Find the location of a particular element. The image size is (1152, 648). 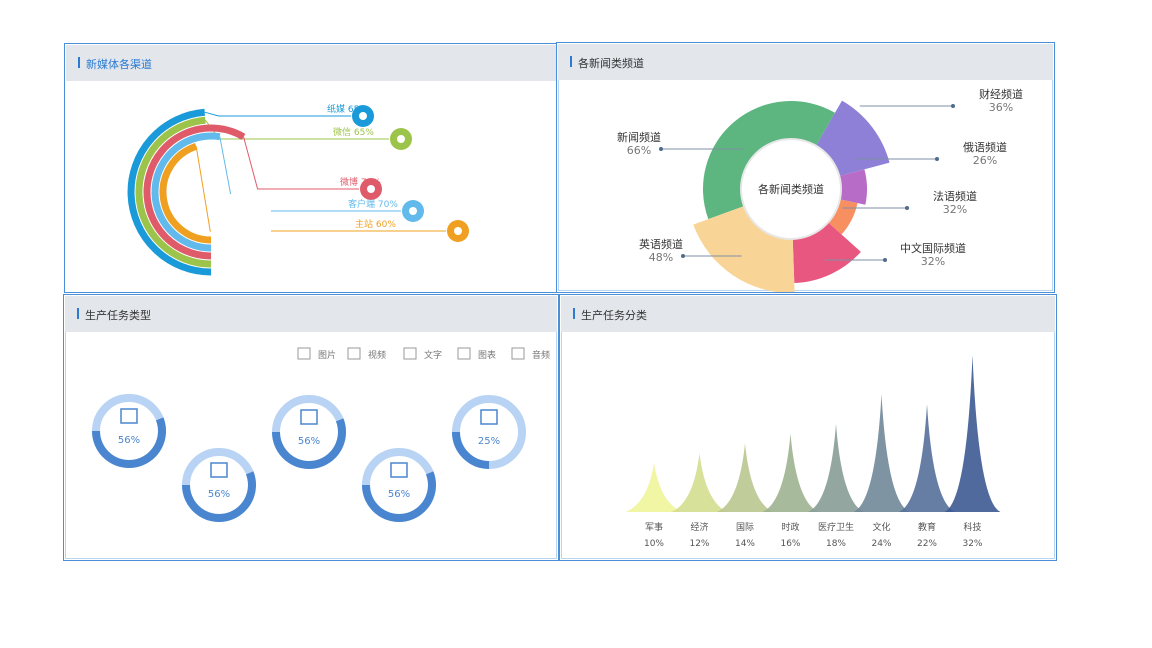

ring-fill-图片 is located at coordinates (129, 442).